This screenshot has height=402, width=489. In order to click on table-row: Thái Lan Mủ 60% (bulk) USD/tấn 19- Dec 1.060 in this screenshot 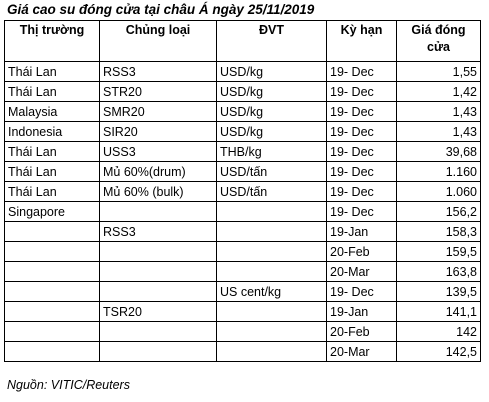, I will do `click(242, 191)`.